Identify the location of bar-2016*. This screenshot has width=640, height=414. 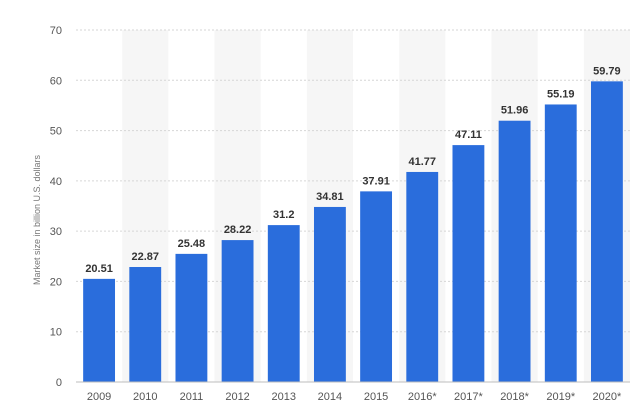
(422, 276).